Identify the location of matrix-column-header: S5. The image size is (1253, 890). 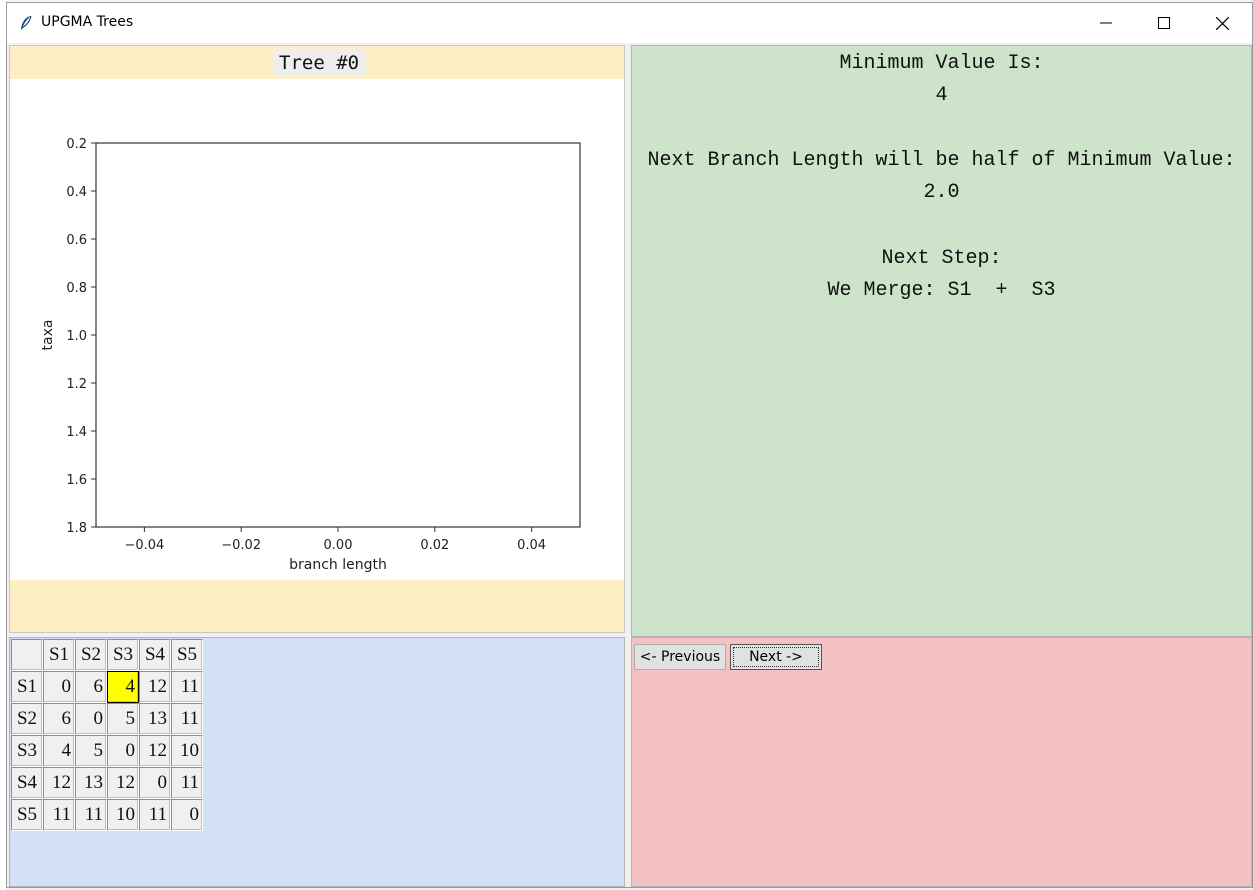
(187, 655).